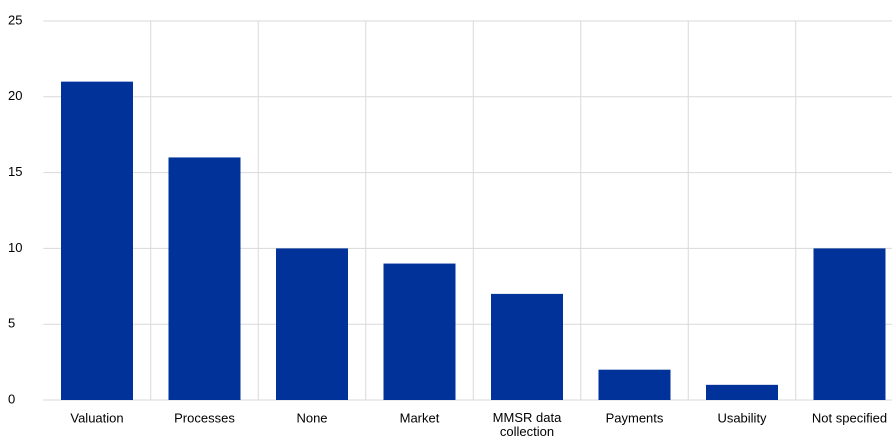  I want to click on y-tick-label: 20, so click(15, 95).